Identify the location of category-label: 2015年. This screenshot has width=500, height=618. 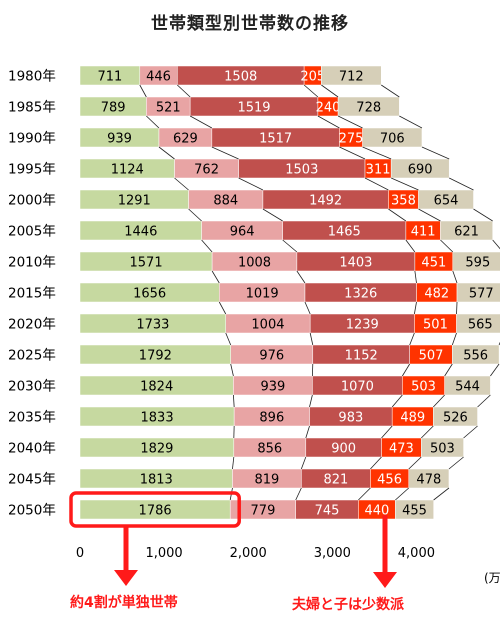
(32, 294).